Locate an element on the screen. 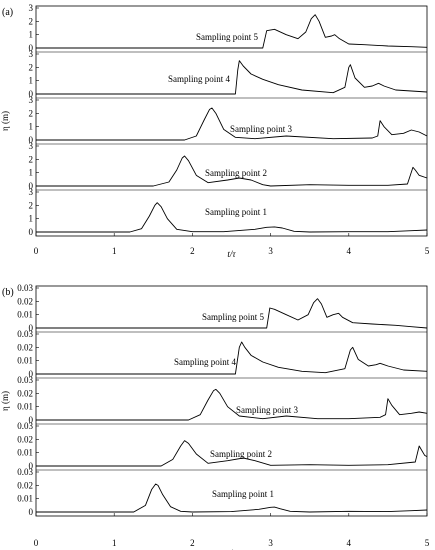 Image resolution: width=435 pixels, height=550 pixels. panel-label: (a) is located at coordinates (7, 12).